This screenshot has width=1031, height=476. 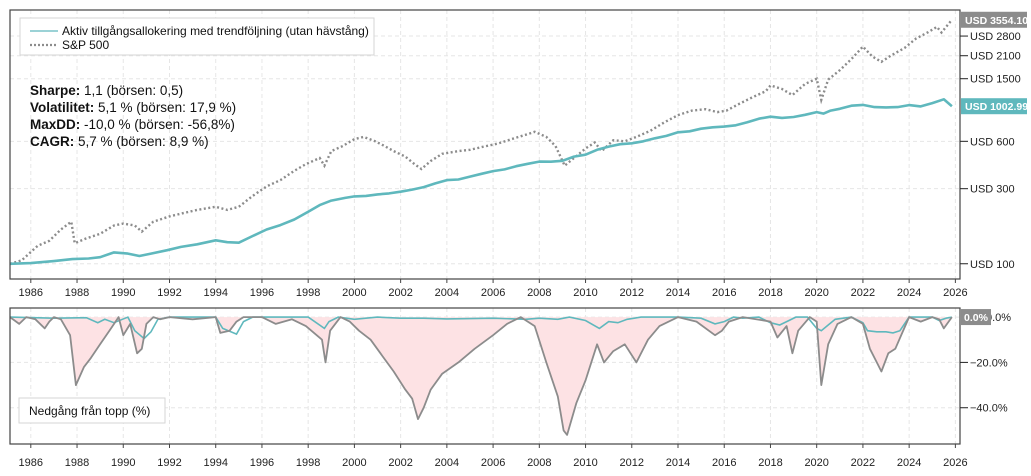 What do you see at coordinates (167, 107) in the screenshot?
I see `stat-volatility-value: 5,1 % (börsen: 17,9 %)` at bounding box center [167, 107].